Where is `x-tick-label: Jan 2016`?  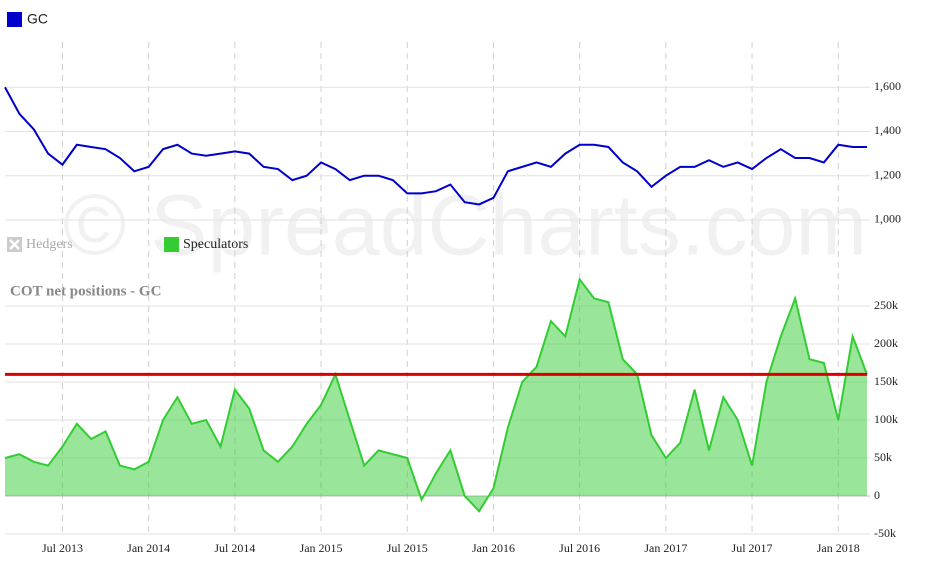
x-tick-label: Jan 2016 is located at coordinates (493, 548).